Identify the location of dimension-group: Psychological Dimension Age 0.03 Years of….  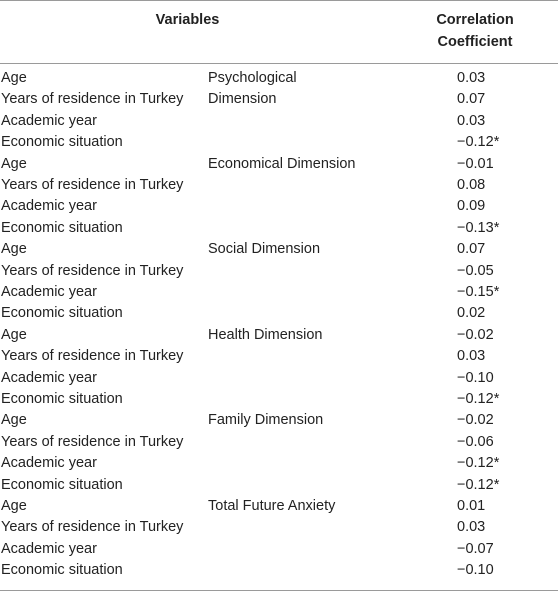
(279, 111).